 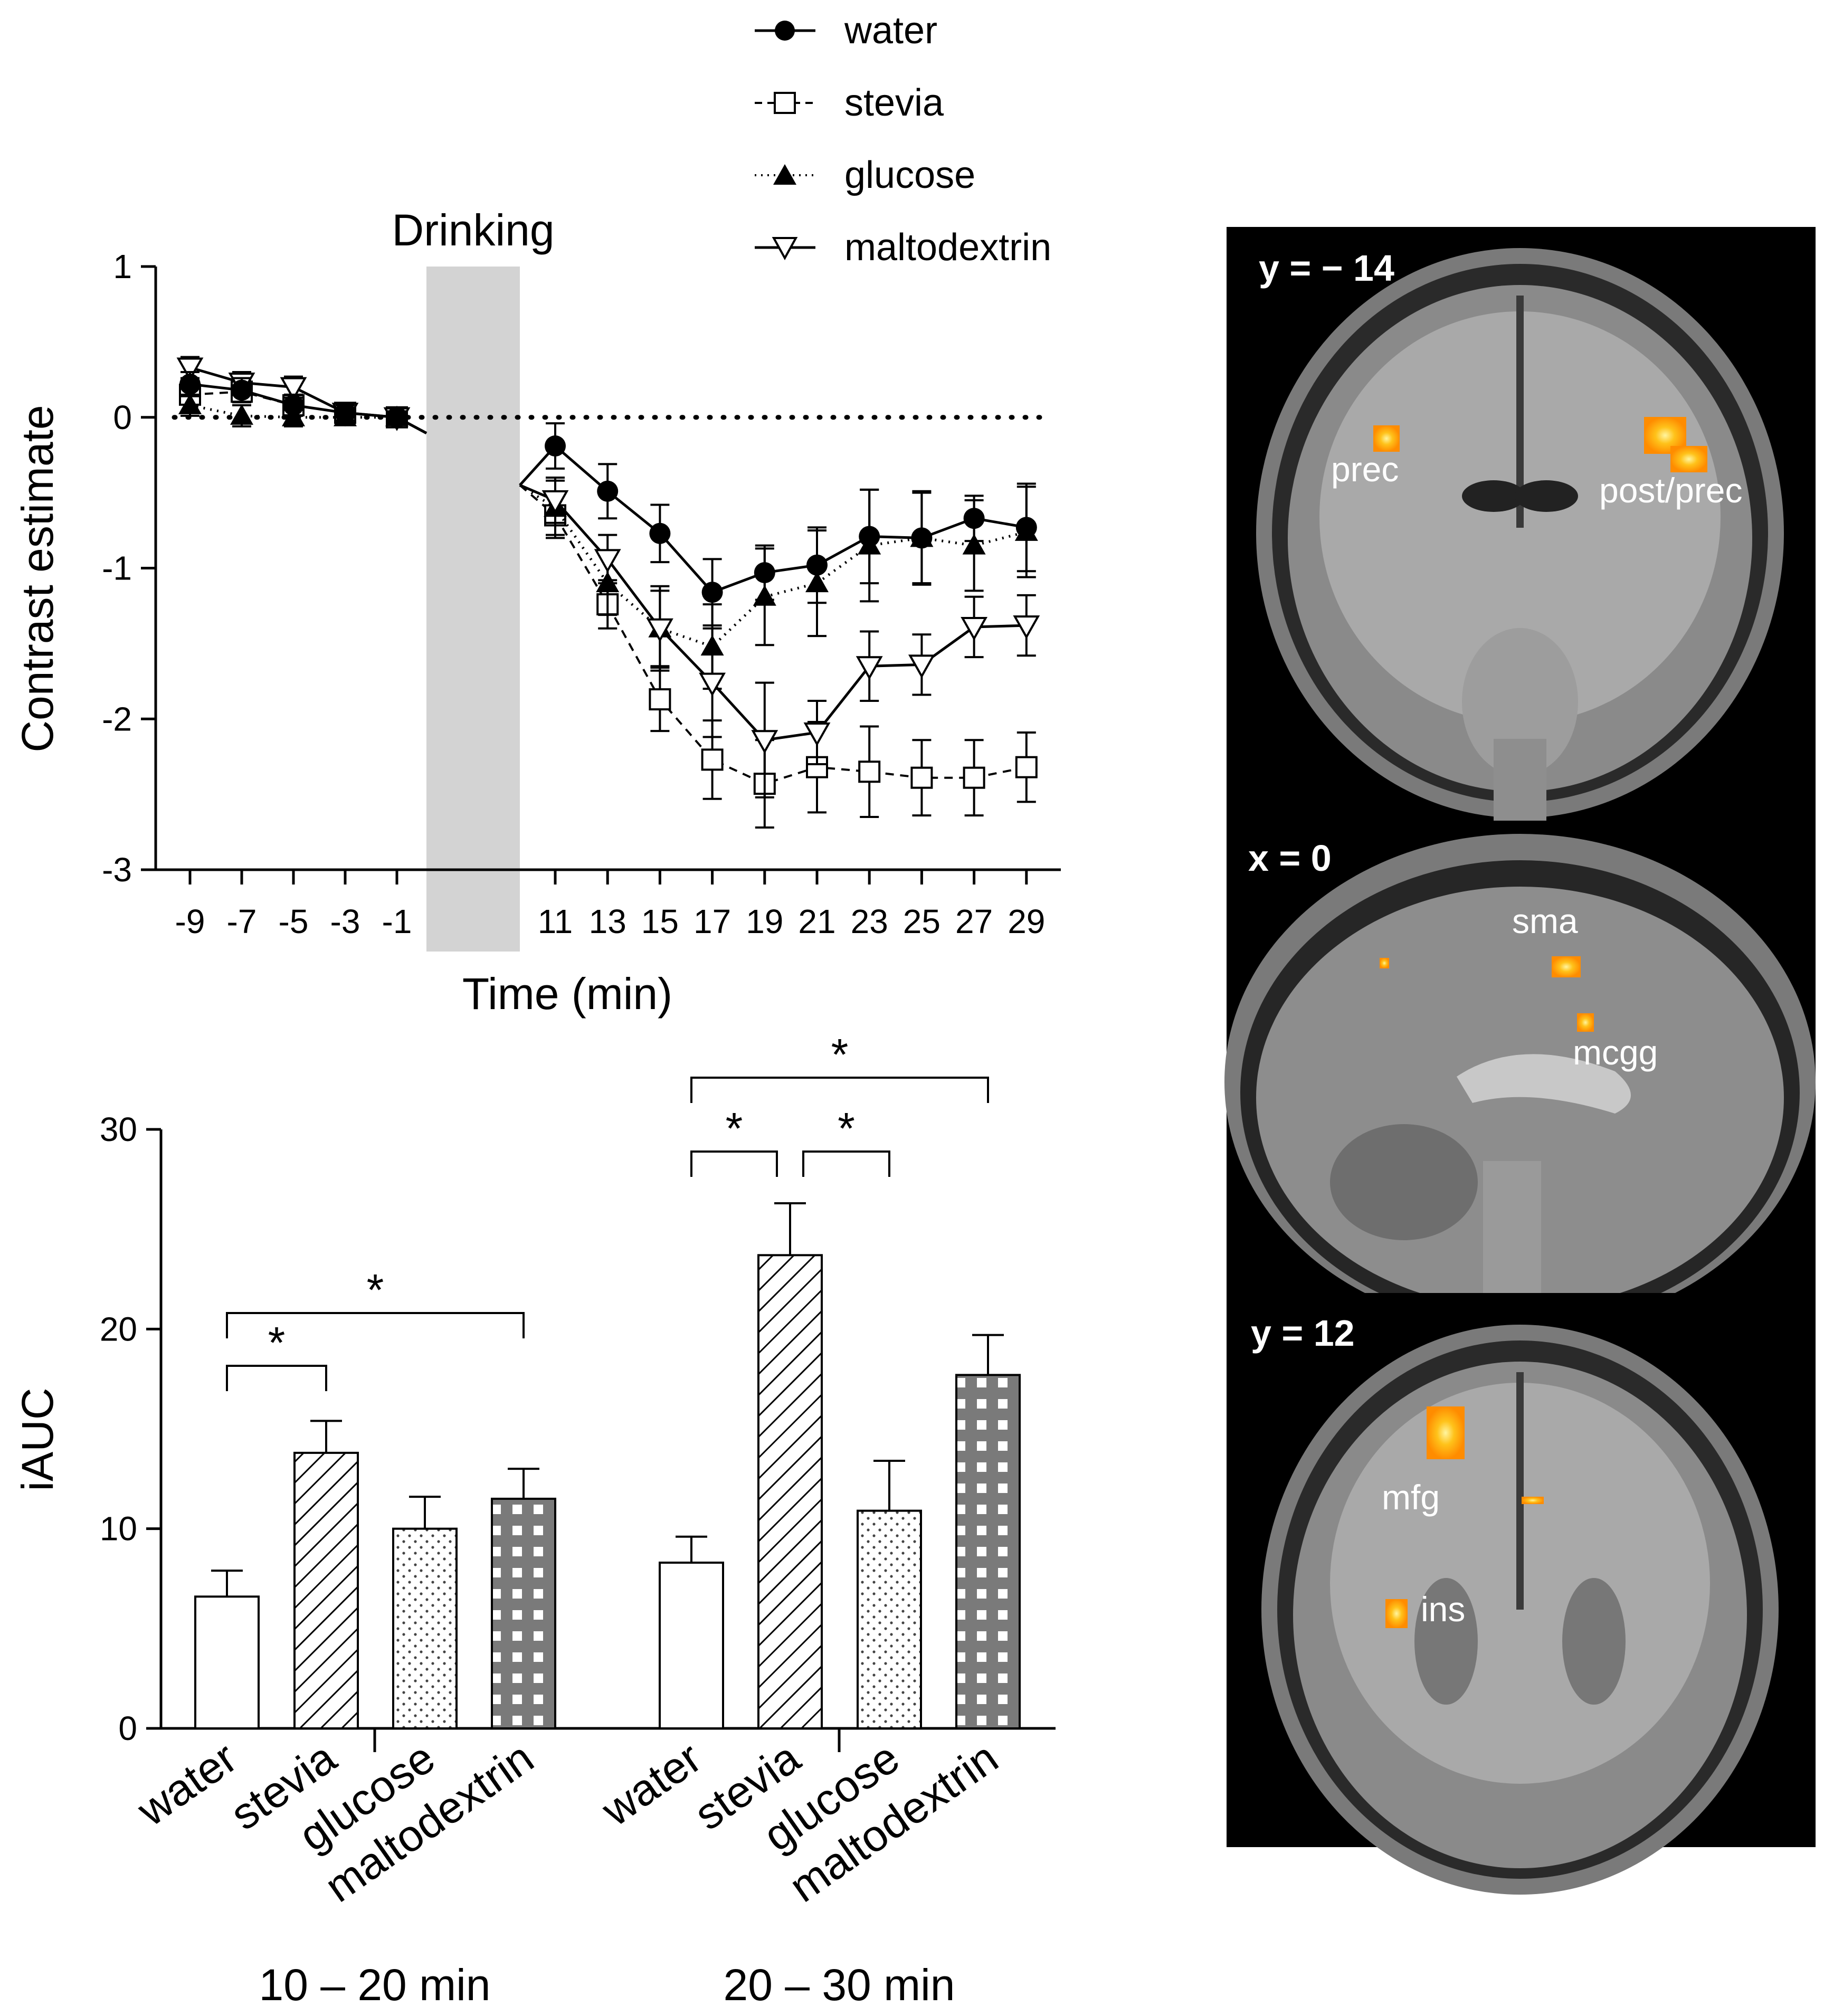 I want to click on x-tick-label: 27, so click(x=974, y=921).